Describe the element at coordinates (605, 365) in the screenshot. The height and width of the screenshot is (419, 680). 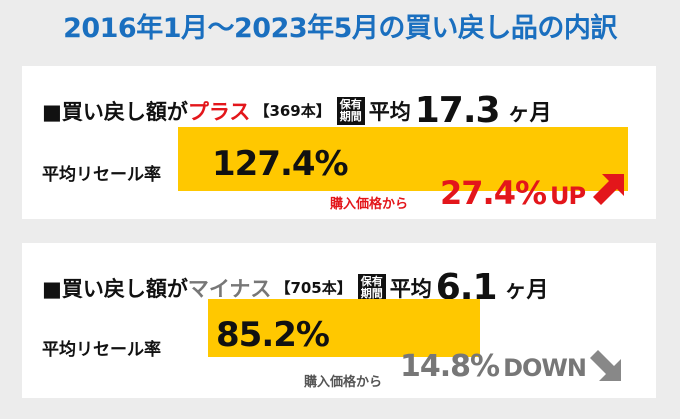
I see `arrow-down-right-icon` at that location.